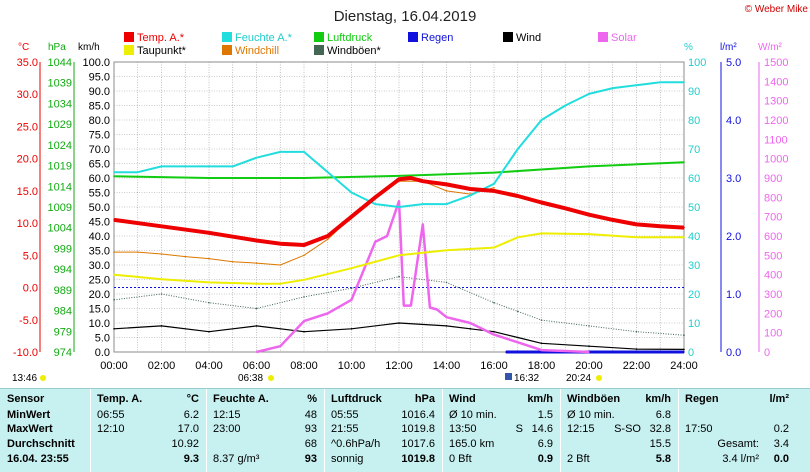 This screenshot has height=472, width=810. Describe the element at coordinates (24, 378) in the screenshot. I see `moonrise-time: 13:46` at that location.